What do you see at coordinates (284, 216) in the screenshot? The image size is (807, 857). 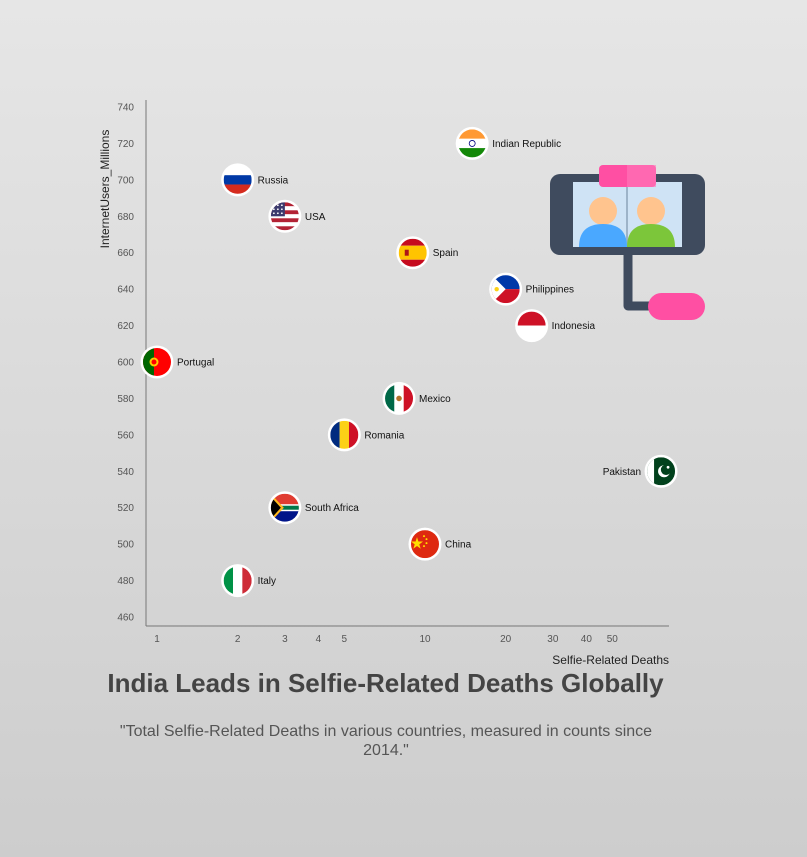 I see `usa-flag-icon` at bounding box center [284, 216].